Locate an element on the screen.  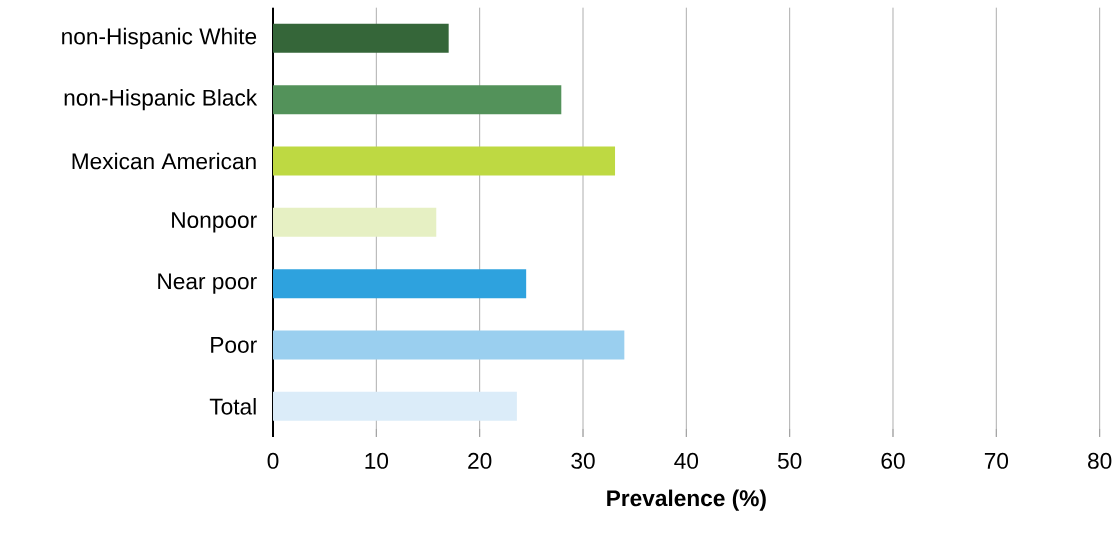
y-tick-label: Nonpoor is located at coordinates (214, 222).